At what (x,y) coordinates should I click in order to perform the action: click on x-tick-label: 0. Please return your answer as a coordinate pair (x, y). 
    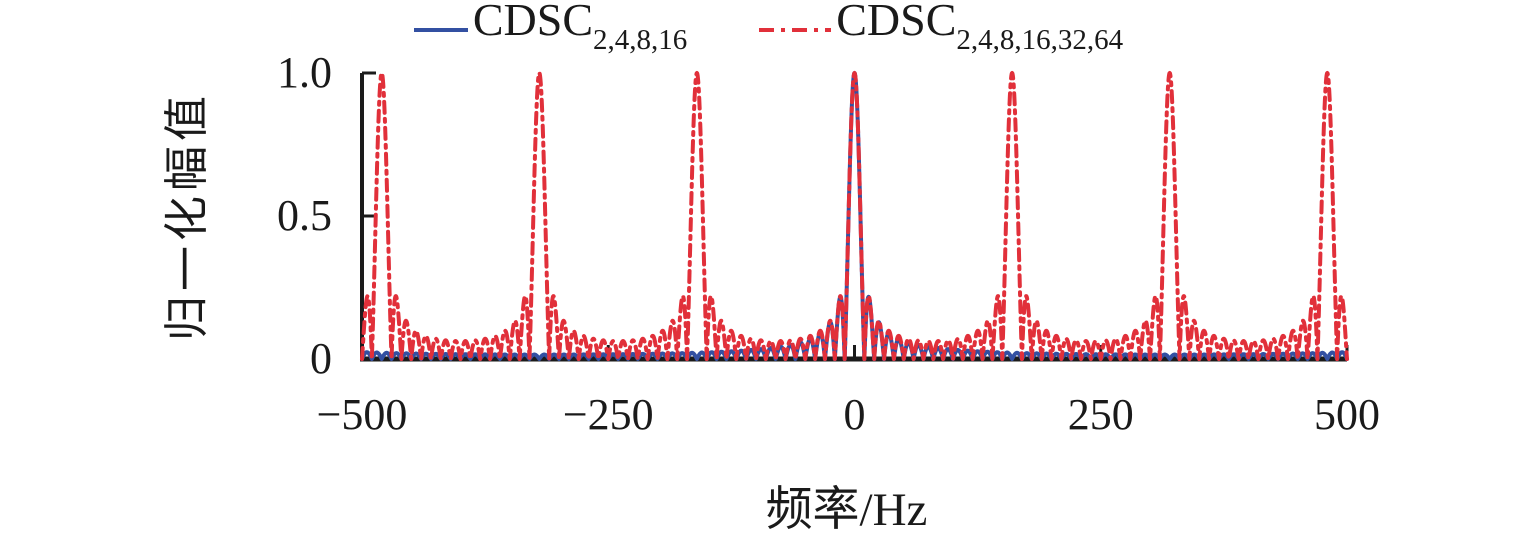
    Looking at the image, I should click on (854, 414).